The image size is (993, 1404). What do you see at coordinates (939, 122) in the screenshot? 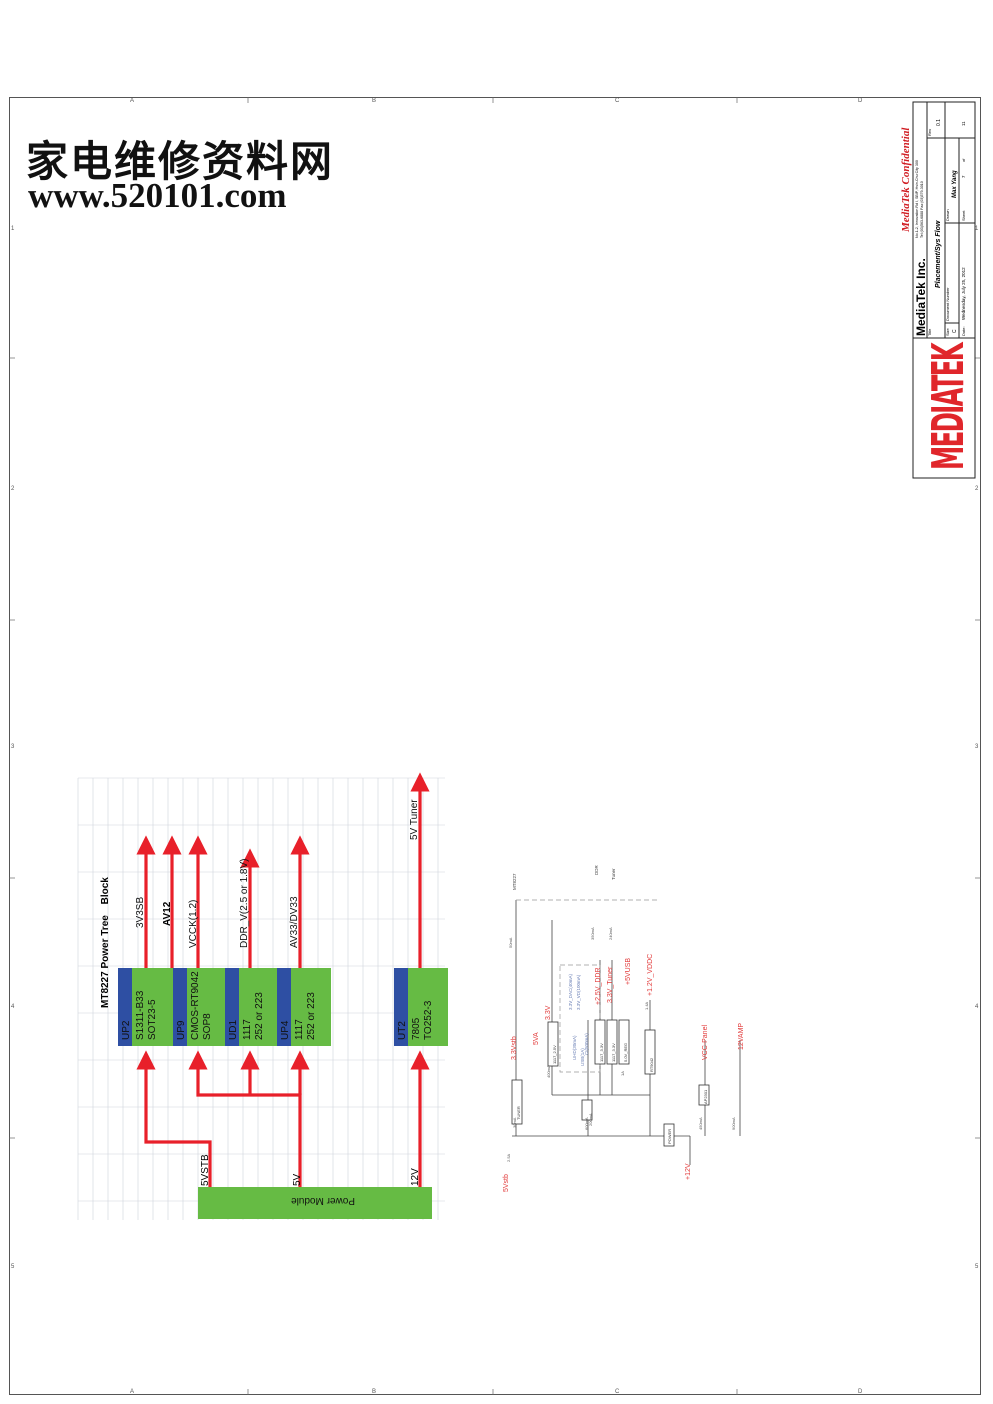
I see `rev-value: 0.1` at bounding box center [939, 122].